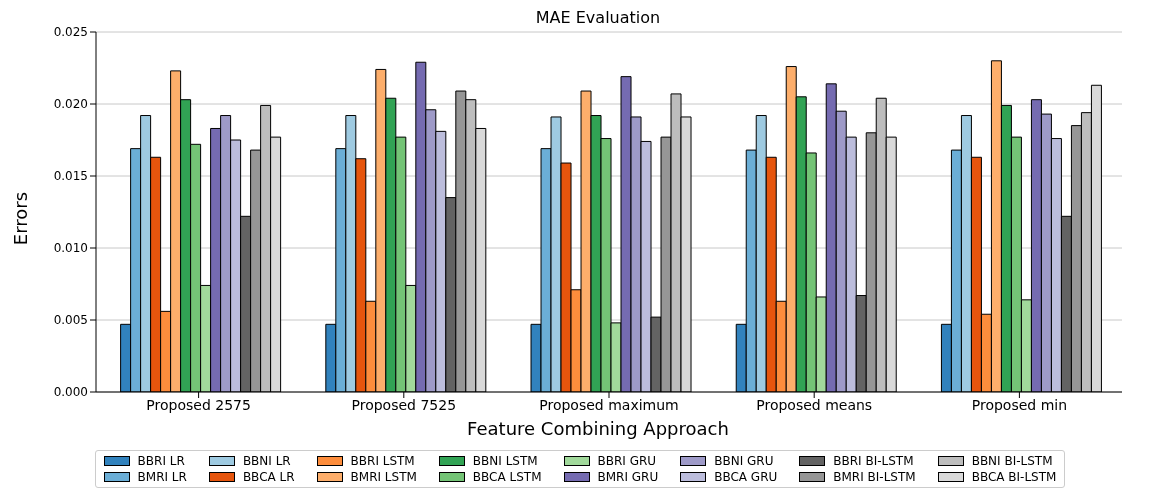 Image resolution: width=1158 pixels, height=497 pixels. I want to click on legend-label: BBNI LSTM, so click(505, 461).